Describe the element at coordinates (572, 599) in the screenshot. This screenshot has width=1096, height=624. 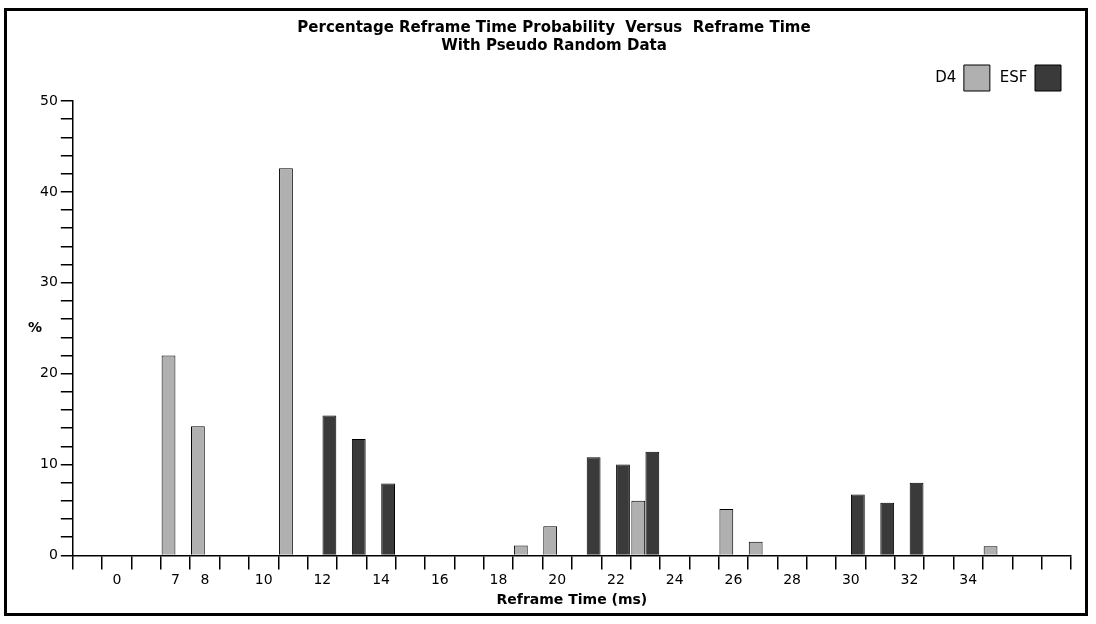
I see `x-axis-title: Reframe Time (ms)` at that location.